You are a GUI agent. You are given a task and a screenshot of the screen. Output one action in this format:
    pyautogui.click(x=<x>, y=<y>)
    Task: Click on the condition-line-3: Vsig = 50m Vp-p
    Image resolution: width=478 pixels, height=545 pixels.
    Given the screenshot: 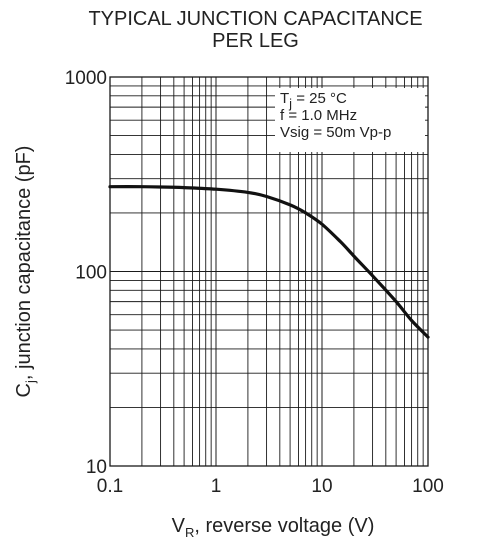 What is the action you would take?
    pyautogui.click(x=335, y=132)
    